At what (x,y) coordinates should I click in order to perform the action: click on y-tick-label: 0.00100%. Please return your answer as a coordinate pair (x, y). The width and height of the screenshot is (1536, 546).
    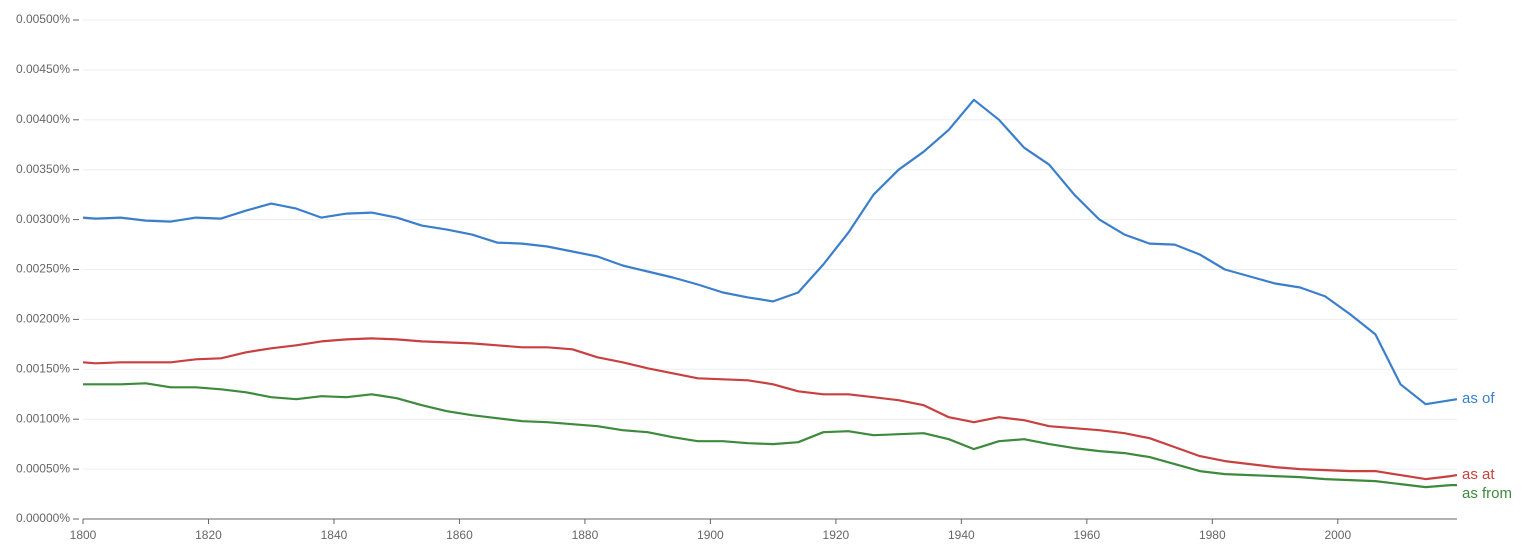
    Looking at the image, I should click on (43, 418).